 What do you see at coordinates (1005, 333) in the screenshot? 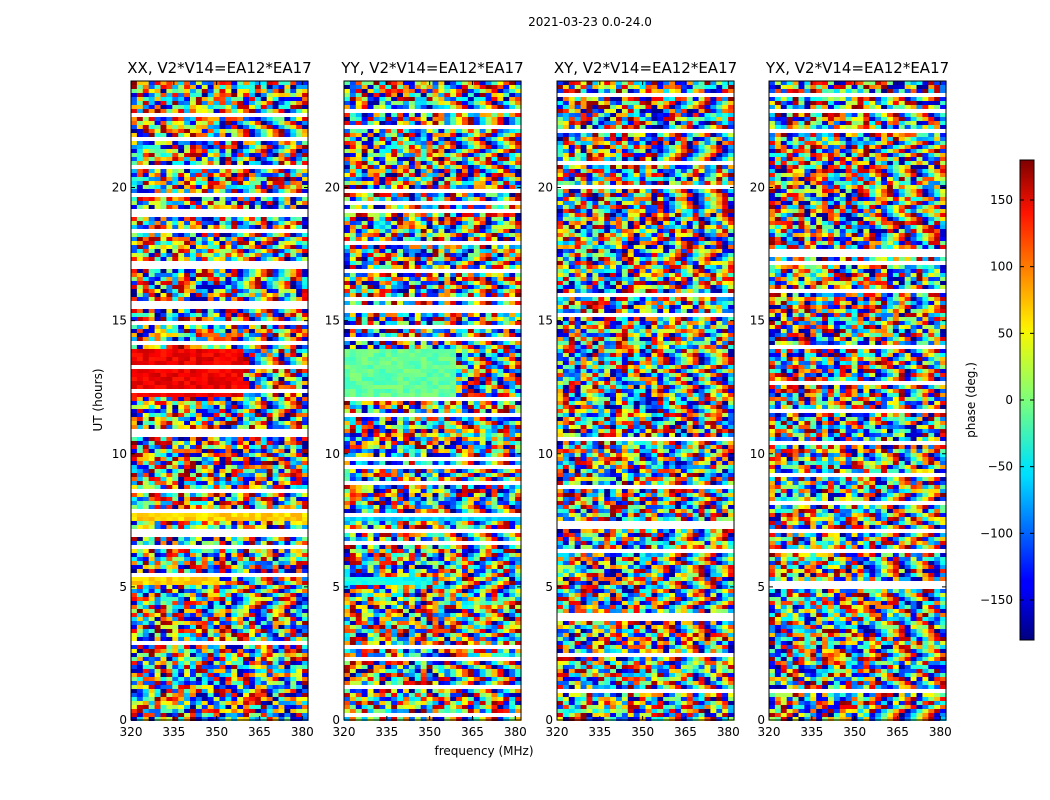
I see `colorbar-tick-label: 50` at bounding box center [1005, 333].